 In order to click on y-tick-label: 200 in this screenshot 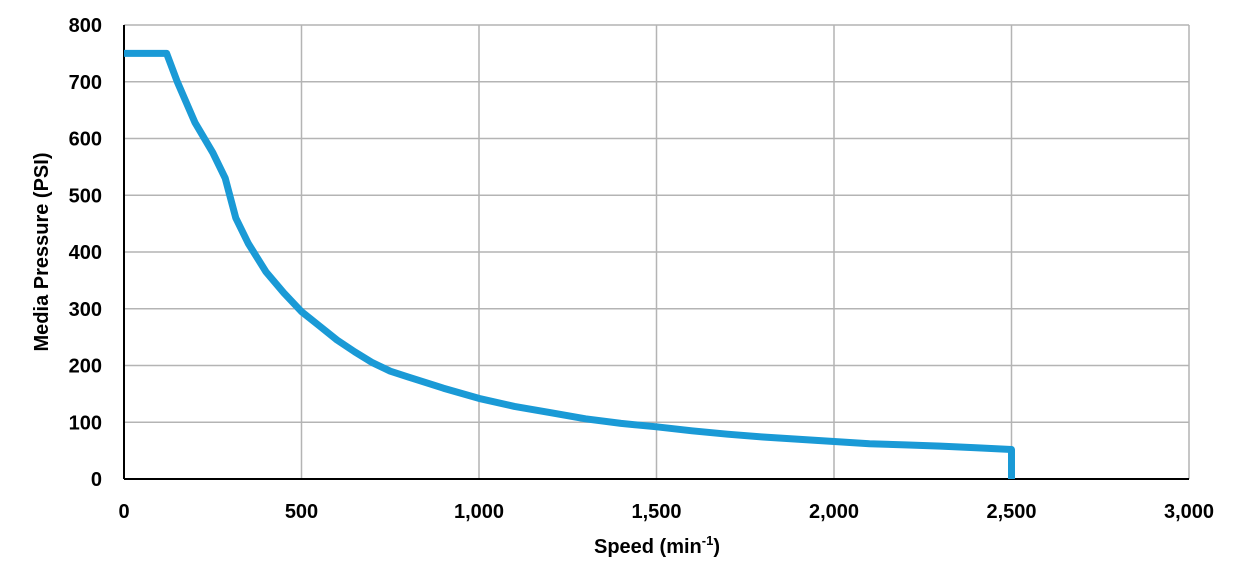, I will do `click(85, 367)`.